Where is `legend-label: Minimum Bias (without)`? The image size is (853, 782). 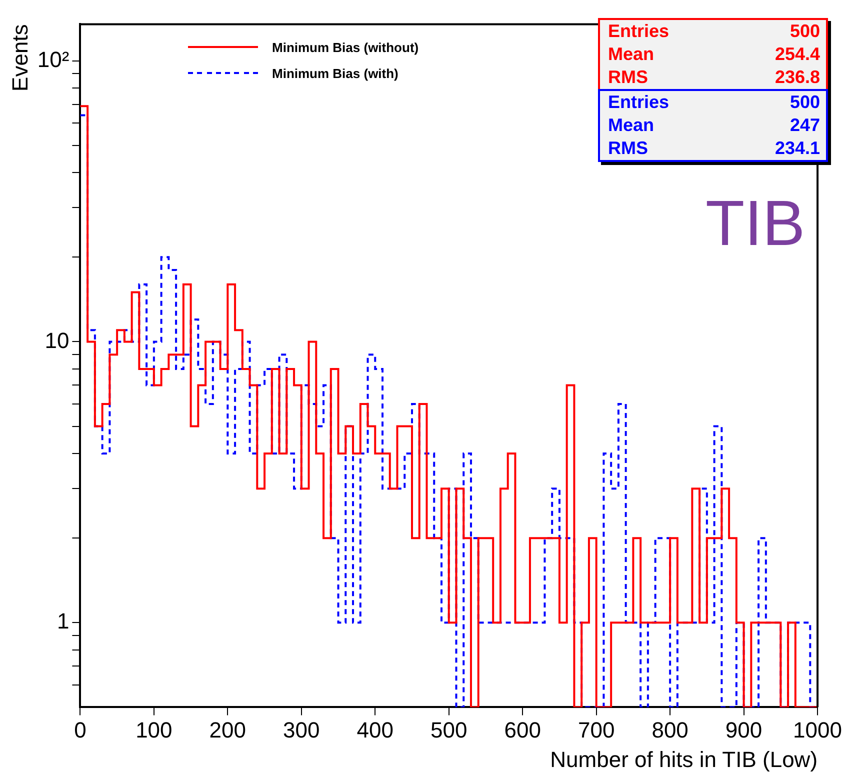 legend-label: Minimum Bias (without) is located at coordinates (345, 47).